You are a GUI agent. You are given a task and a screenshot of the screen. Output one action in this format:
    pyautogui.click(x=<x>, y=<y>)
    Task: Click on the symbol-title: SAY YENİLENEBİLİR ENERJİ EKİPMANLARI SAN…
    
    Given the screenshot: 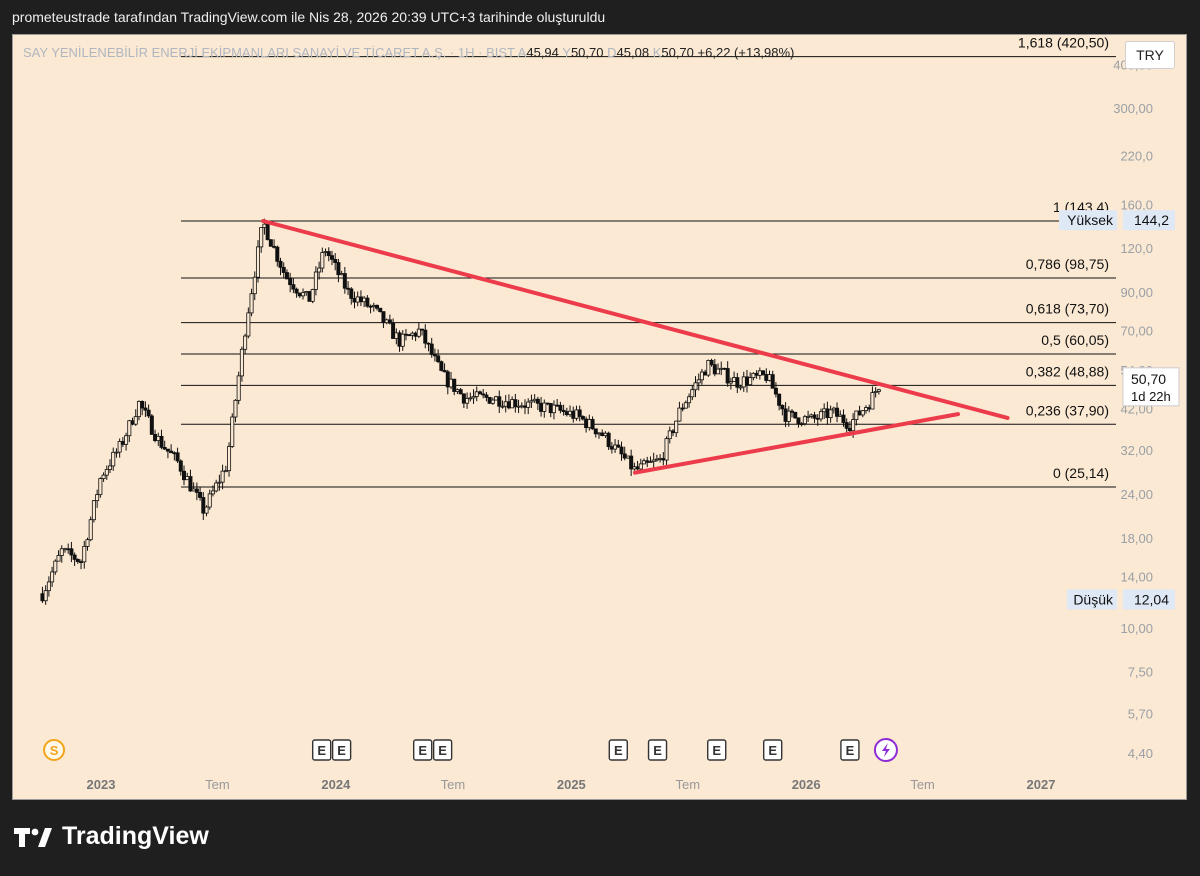 What is the action you would take?
    pyautogui.click(x=269, y=52)
    